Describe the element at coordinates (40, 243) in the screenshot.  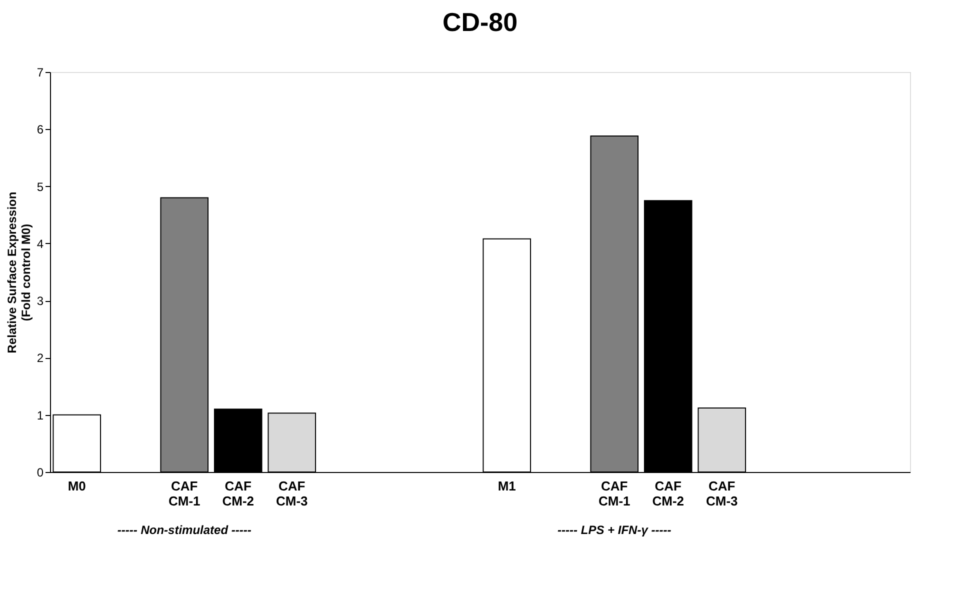
I see `y-tick-label: 4` at that location.